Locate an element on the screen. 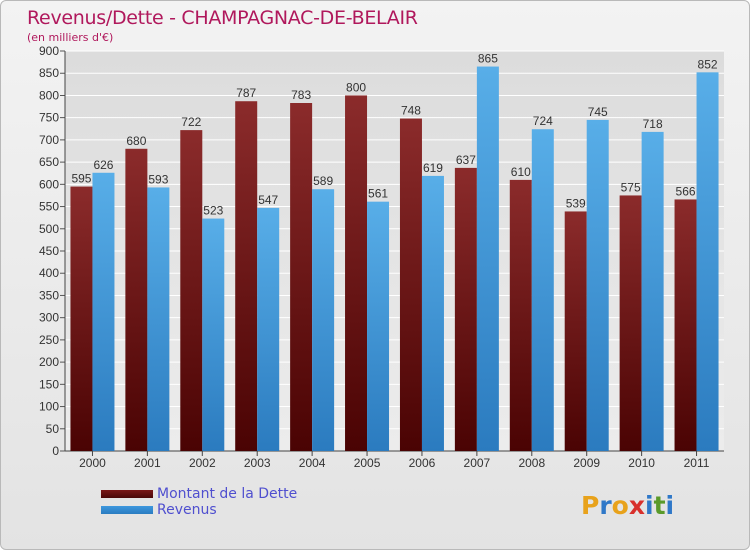 This screenshot has height=550, width=750. x-tick-label: 2010 is located at coordinates (641, 463).